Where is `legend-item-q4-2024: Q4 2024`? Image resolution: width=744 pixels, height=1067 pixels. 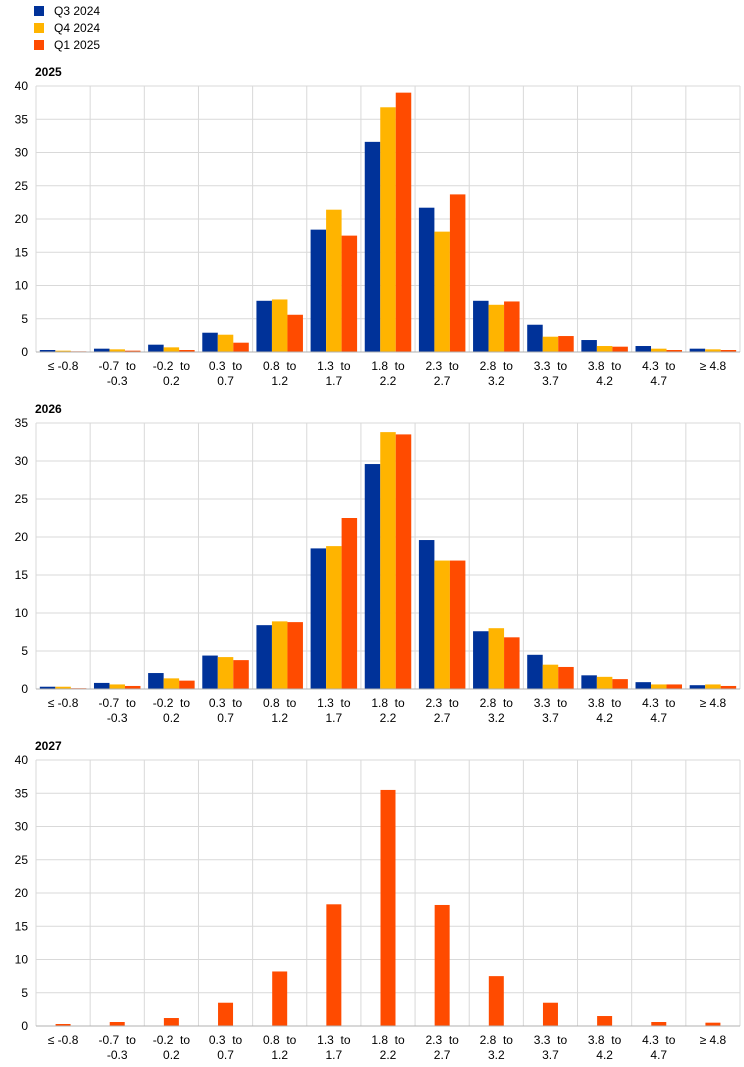 legend-item-q4-2024: Q4 2024 is located at coordinates (67, 27).